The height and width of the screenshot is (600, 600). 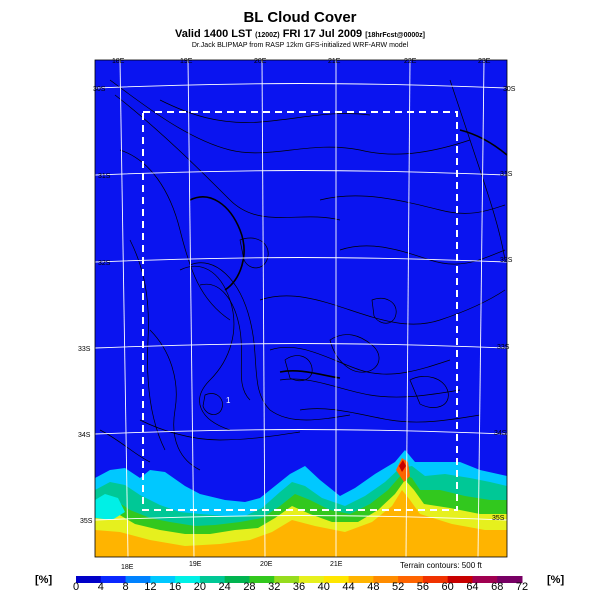 I want to click on forecast-date: FRI 17 Jul 2009, so click(x=322, y=34).